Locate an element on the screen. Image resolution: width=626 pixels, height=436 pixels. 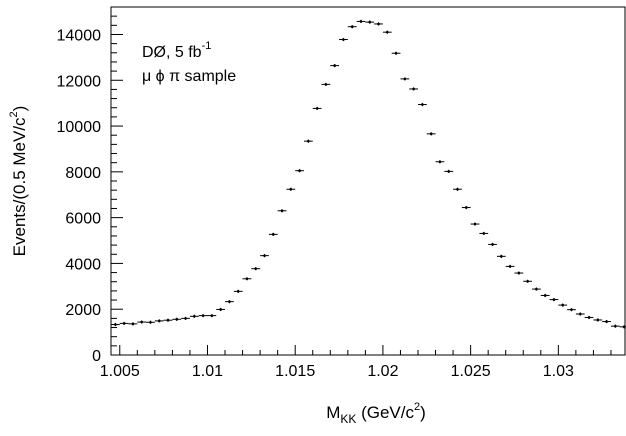
x-axis-title: MKK (GeV/c2) is located at coordinates (376, 413).